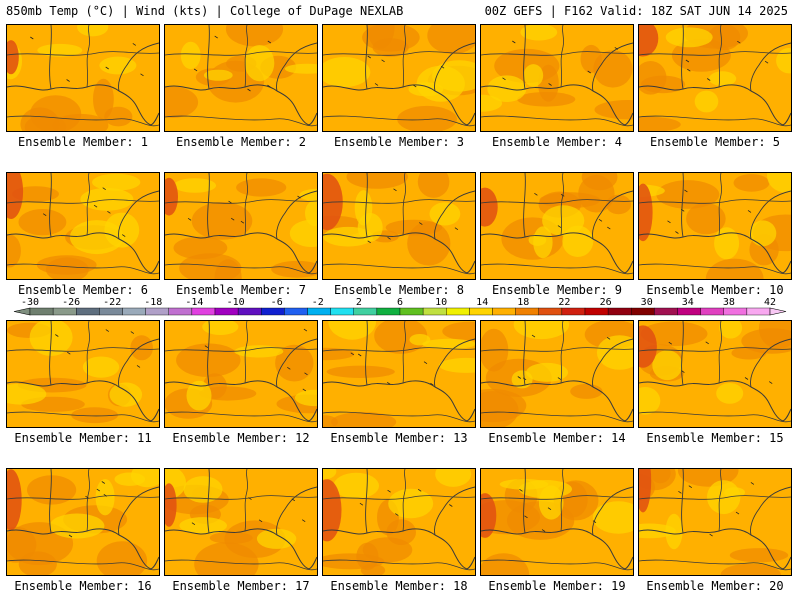 This screenshot has width=800, height=600. I want to click on colorbar-tick-label: -2, so click(318, 302).